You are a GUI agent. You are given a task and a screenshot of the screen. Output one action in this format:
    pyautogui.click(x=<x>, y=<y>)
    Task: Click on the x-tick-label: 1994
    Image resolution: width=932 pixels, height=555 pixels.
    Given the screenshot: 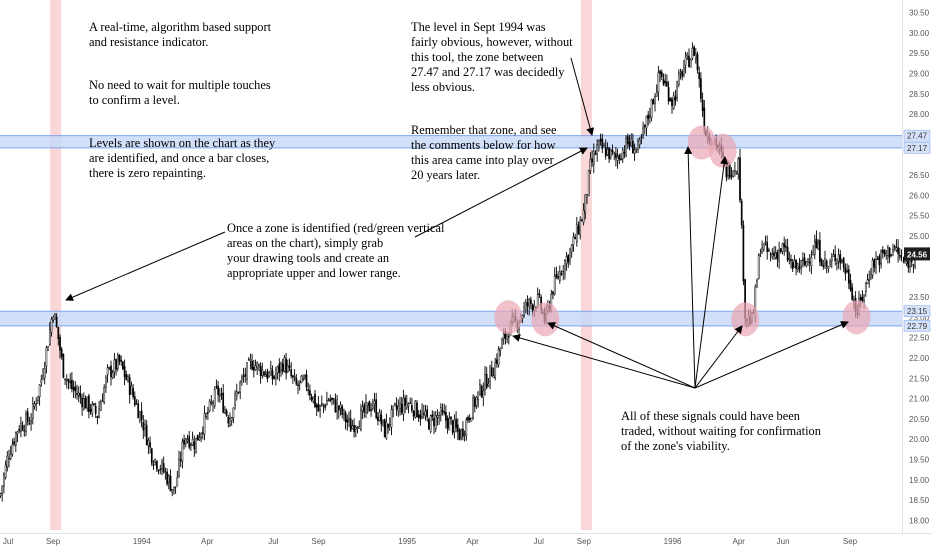 What is the action you would take?
    pyautogui.click(x=142, y=541)
    